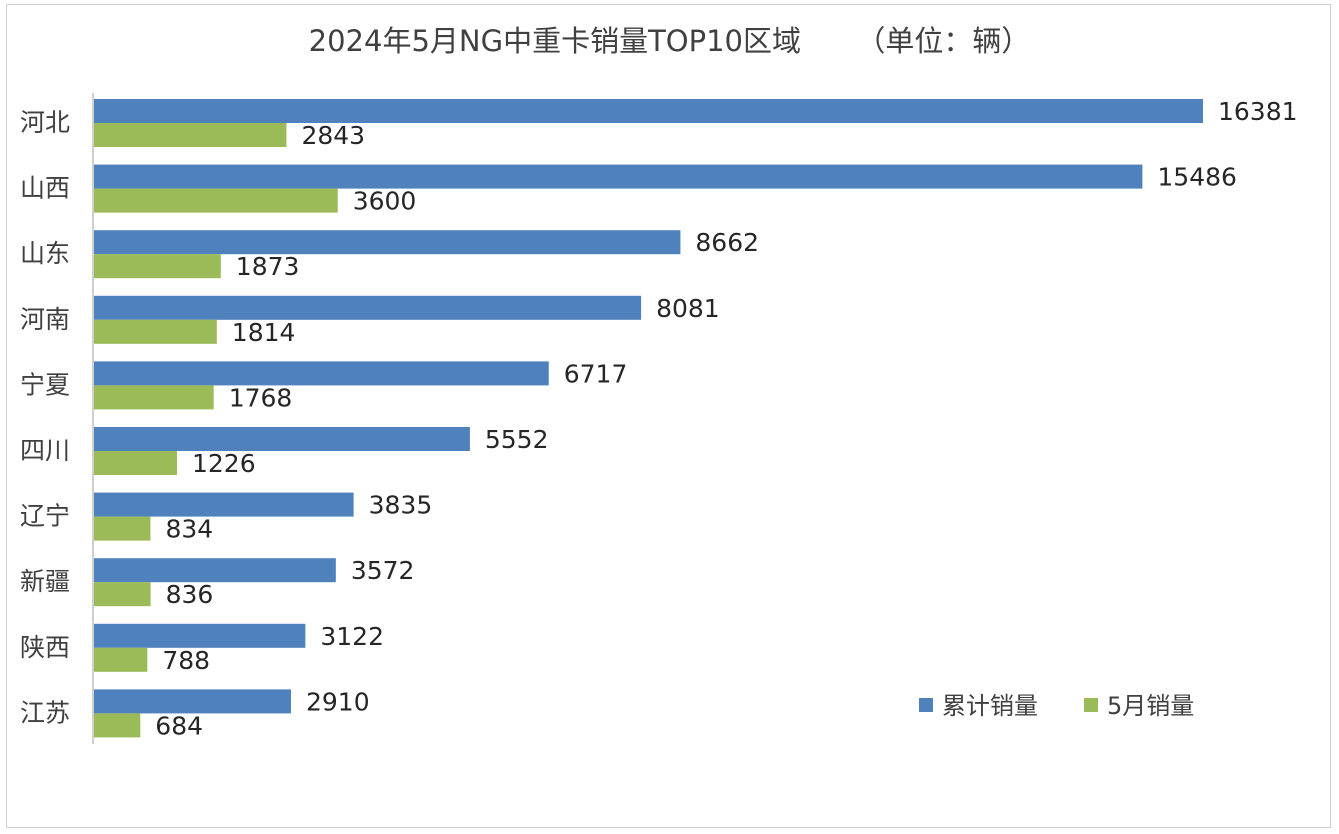 This screenshot has height=834, width=1339. I want to click on data-label-cumulative: 5552, so click(517, 439).